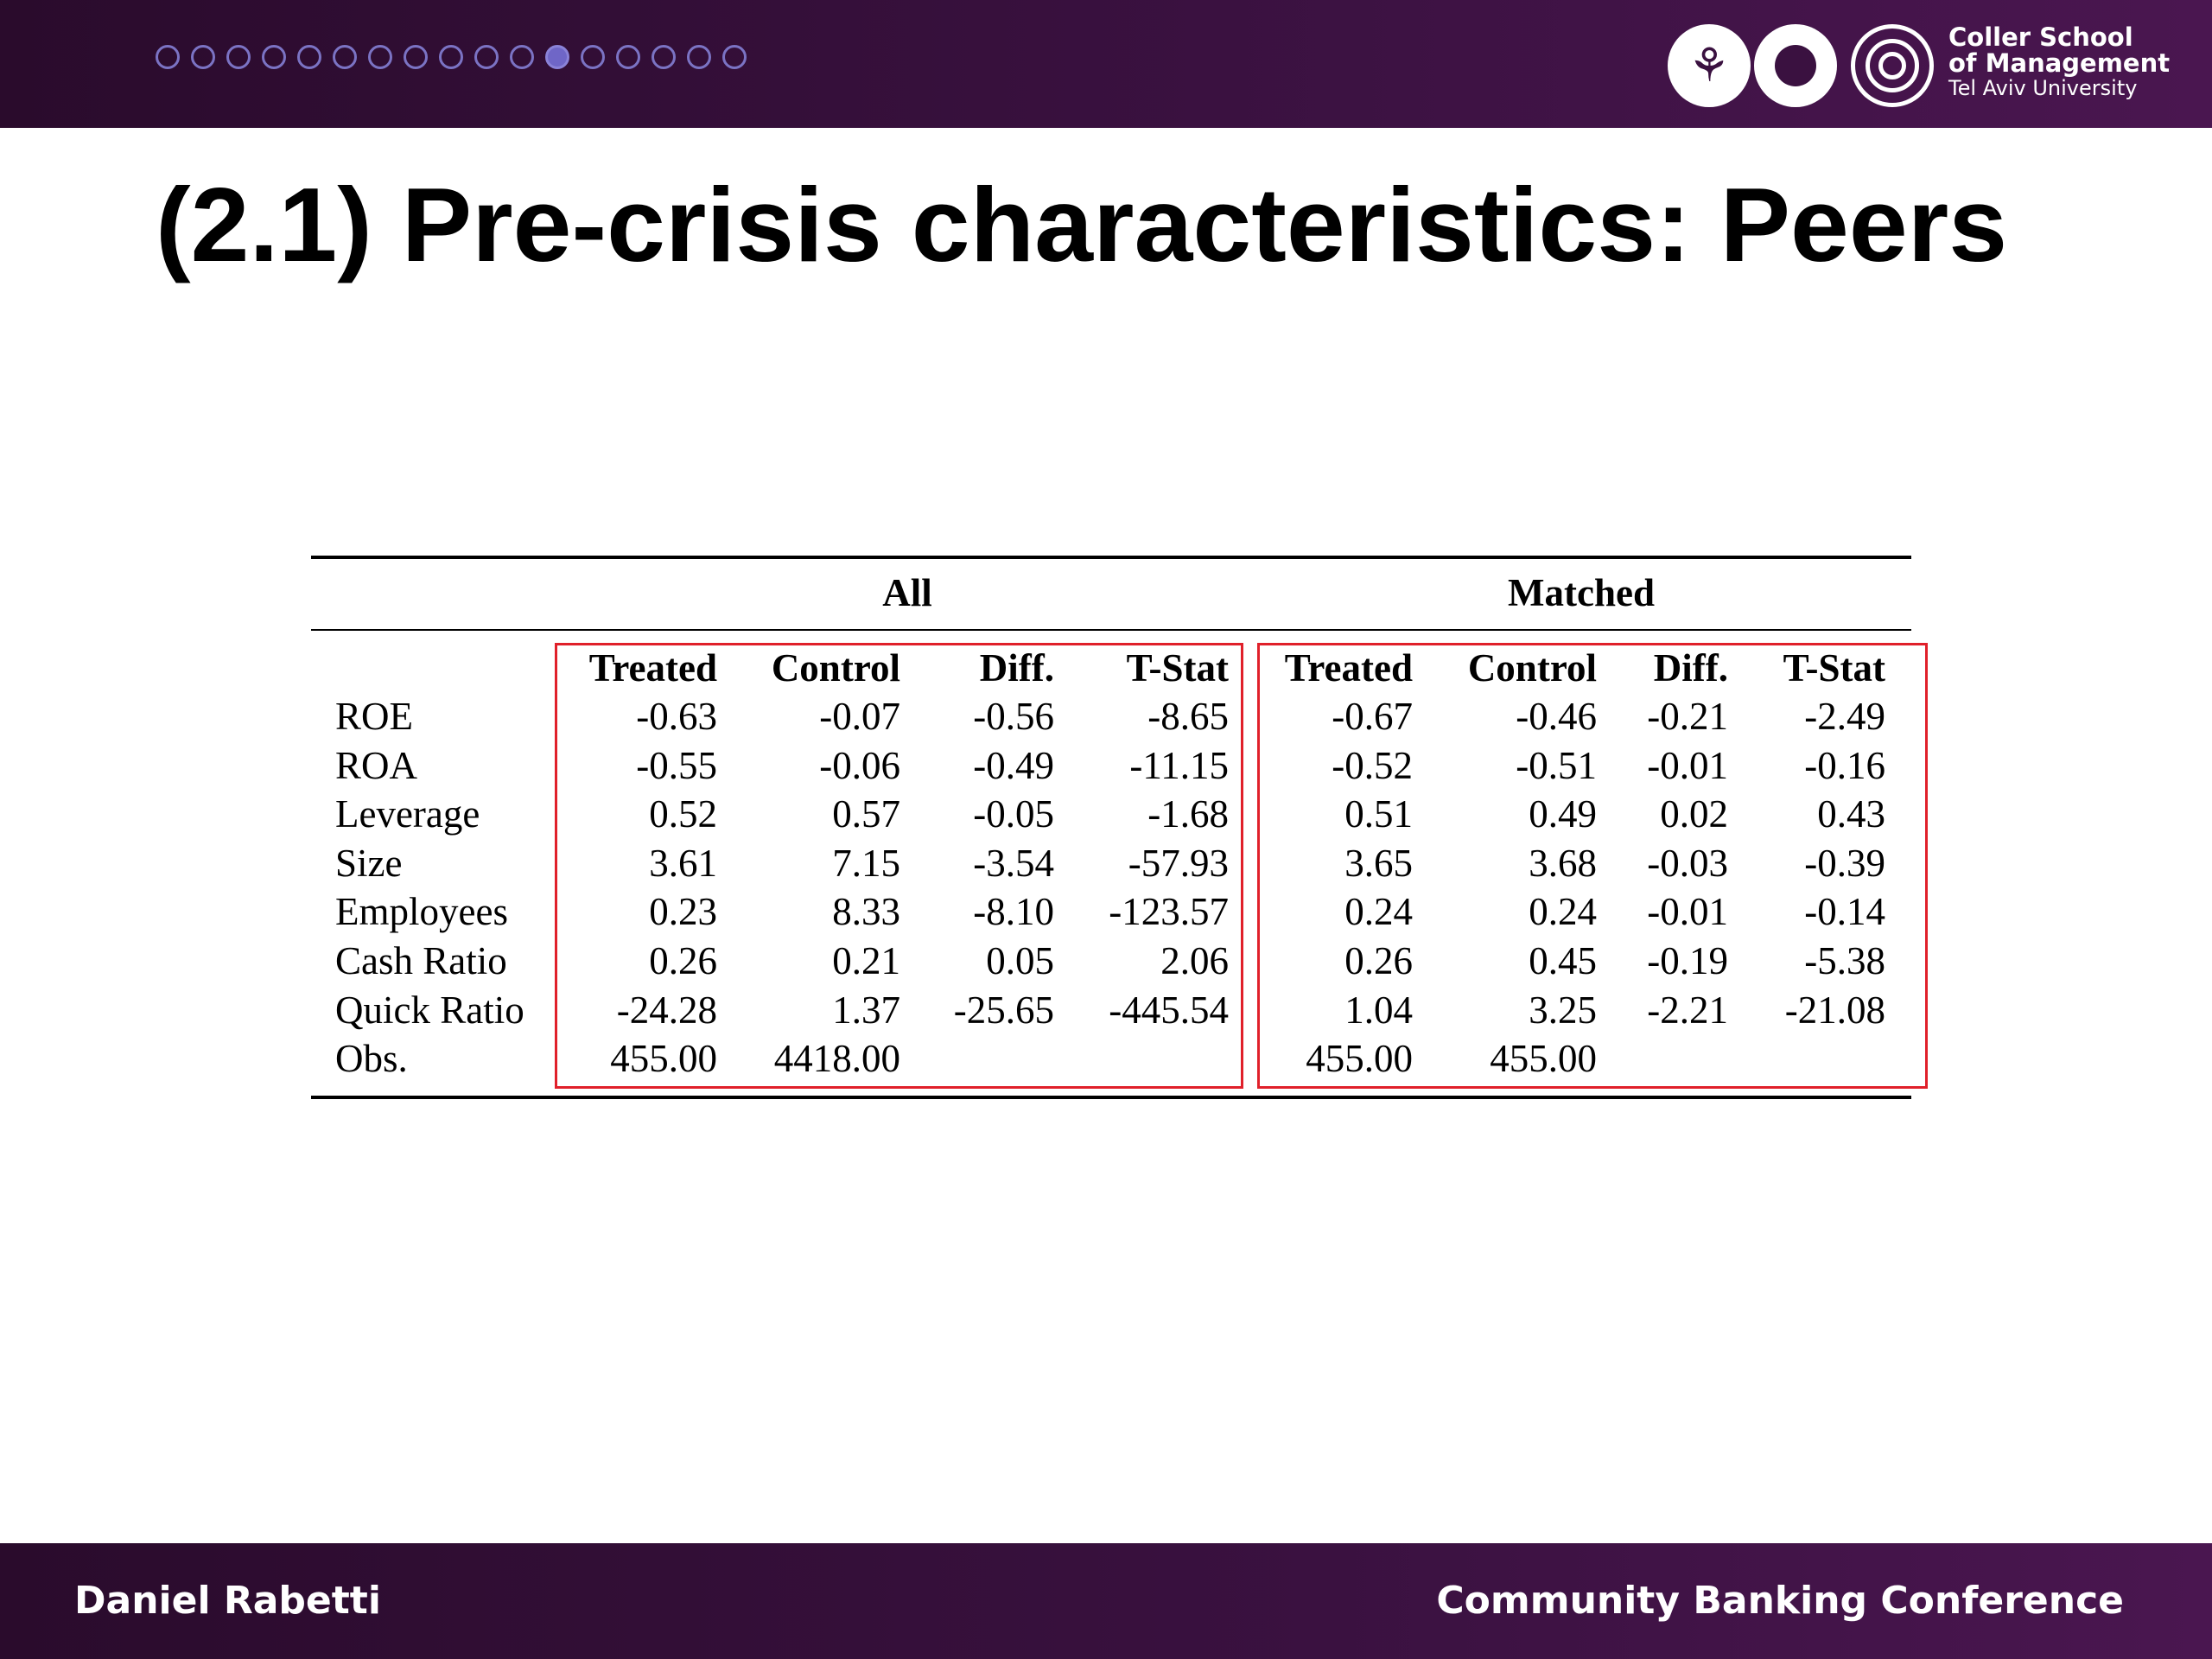 The height and width of the screenshot is (1659, 2212). What do you see at coordinates (1795, 65) in the screenshot?
I see `ring-icon` at bounding box center [1795, 65].